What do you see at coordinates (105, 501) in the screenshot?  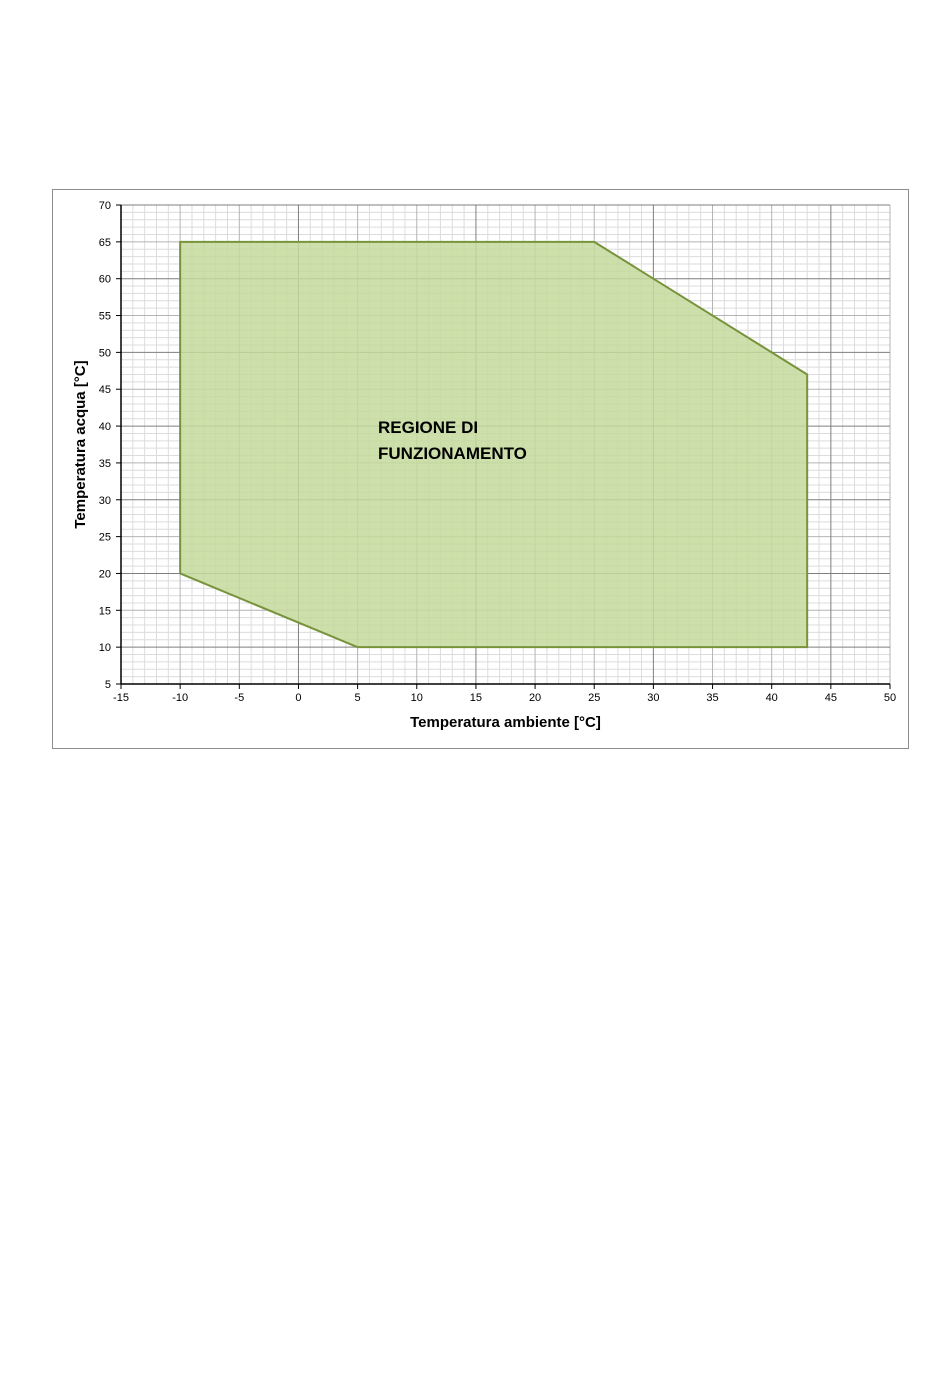 I see `y-tick-label: 30` at bounding box center [105, 501].